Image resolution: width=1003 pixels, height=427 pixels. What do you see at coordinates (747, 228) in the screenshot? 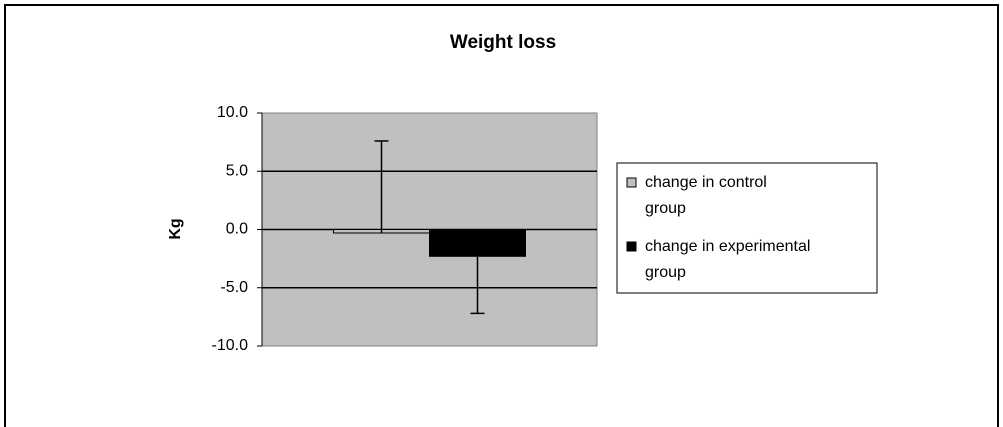
I see `legend-box` at bounding box center [747, 228].